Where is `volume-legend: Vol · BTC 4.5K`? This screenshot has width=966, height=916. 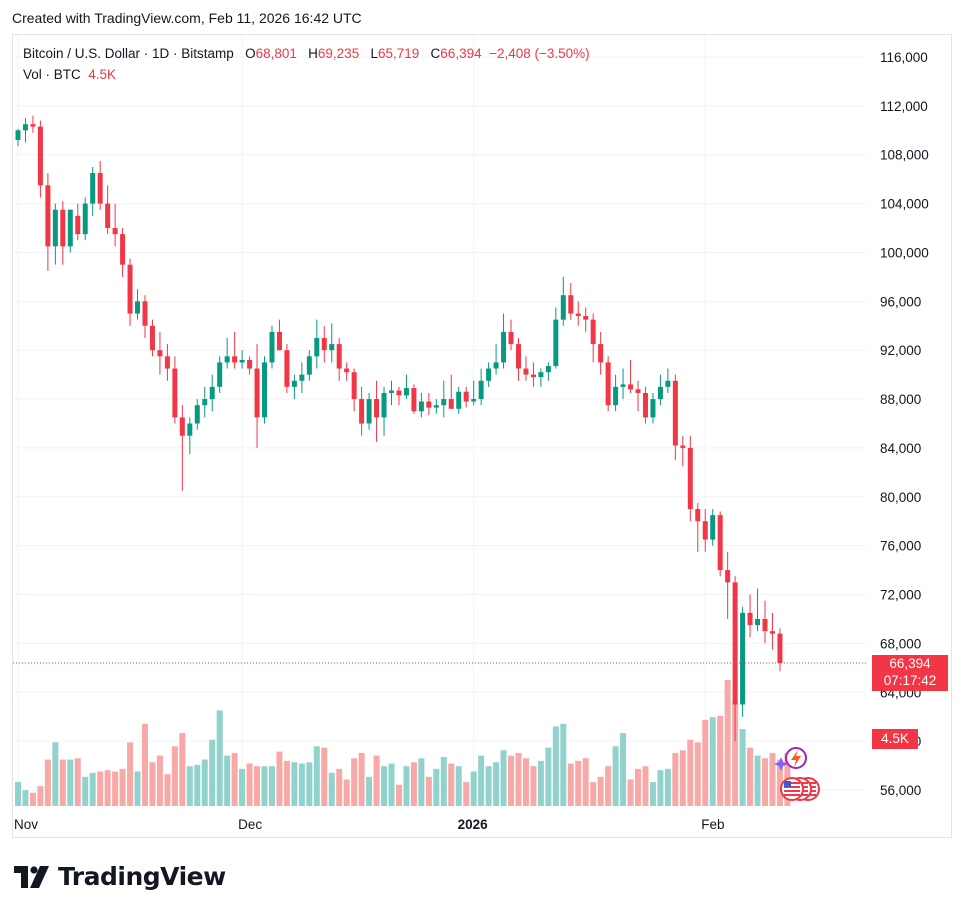 volume-legend: Vol · BTC 4.5K is located at coordinates (69, 74).